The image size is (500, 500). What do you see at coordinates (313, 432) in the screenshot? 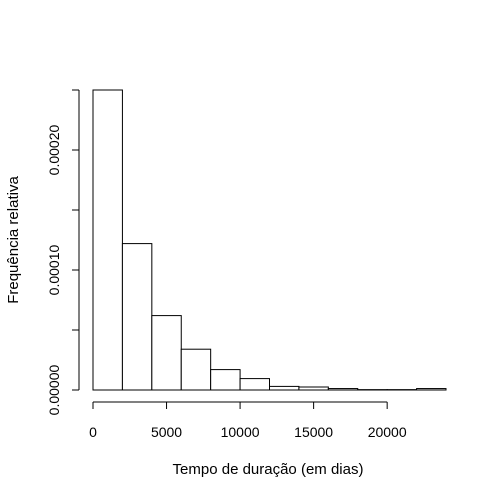
I see `x-tick-label-3: 15000` at bounding box center [313, 432].